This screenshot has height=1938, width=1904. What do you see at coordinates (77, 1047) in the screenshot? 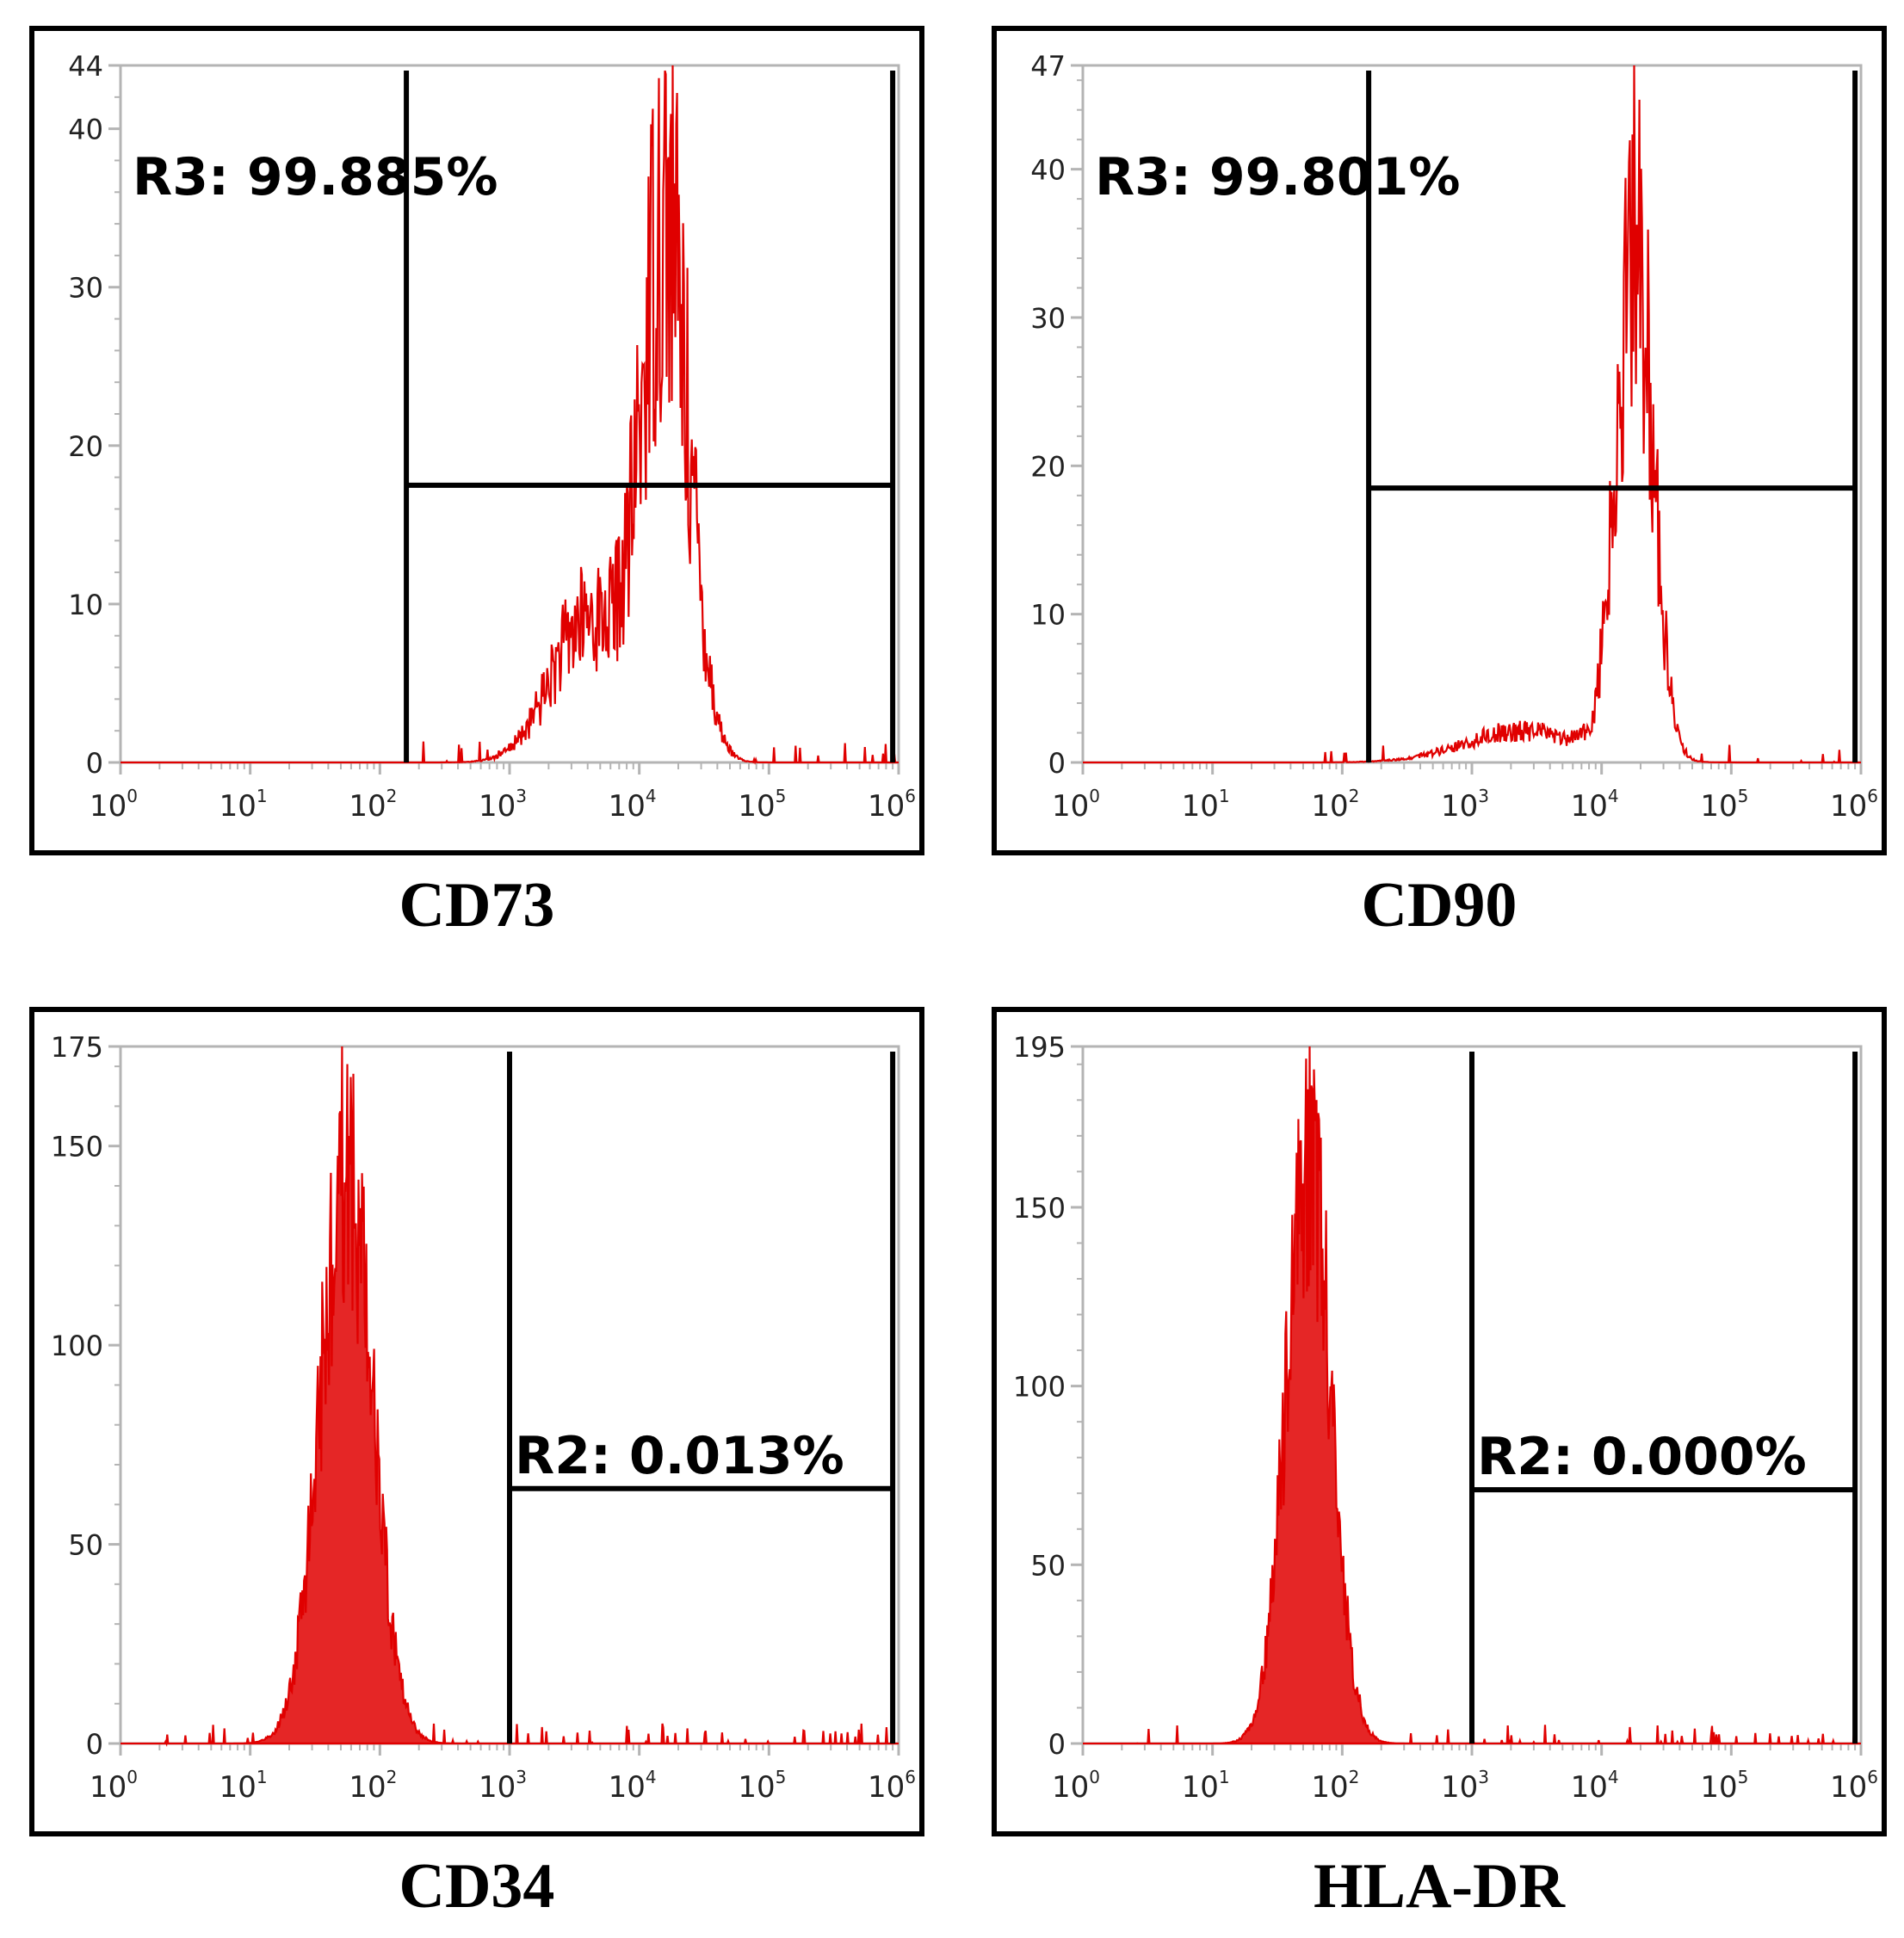
I see `y-tick-label: 175` at bounding box center [77, 1047].